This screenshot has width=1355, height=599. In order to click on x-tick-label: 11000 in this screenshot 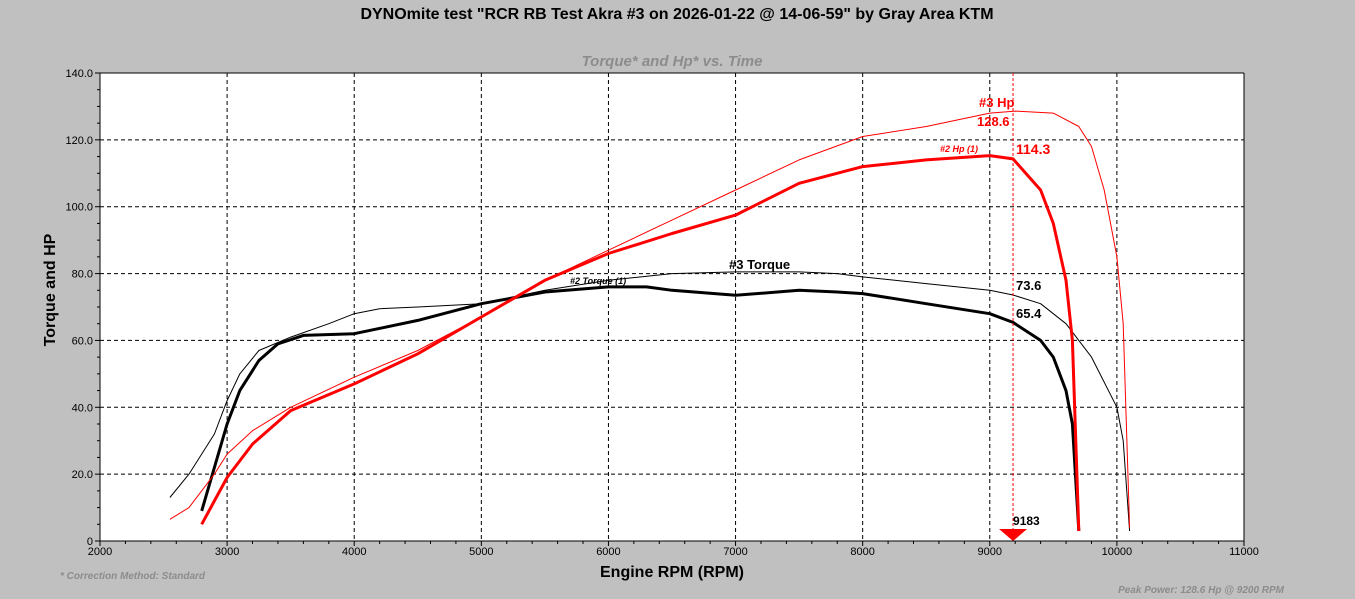, I will do `click(1244, 552)`.